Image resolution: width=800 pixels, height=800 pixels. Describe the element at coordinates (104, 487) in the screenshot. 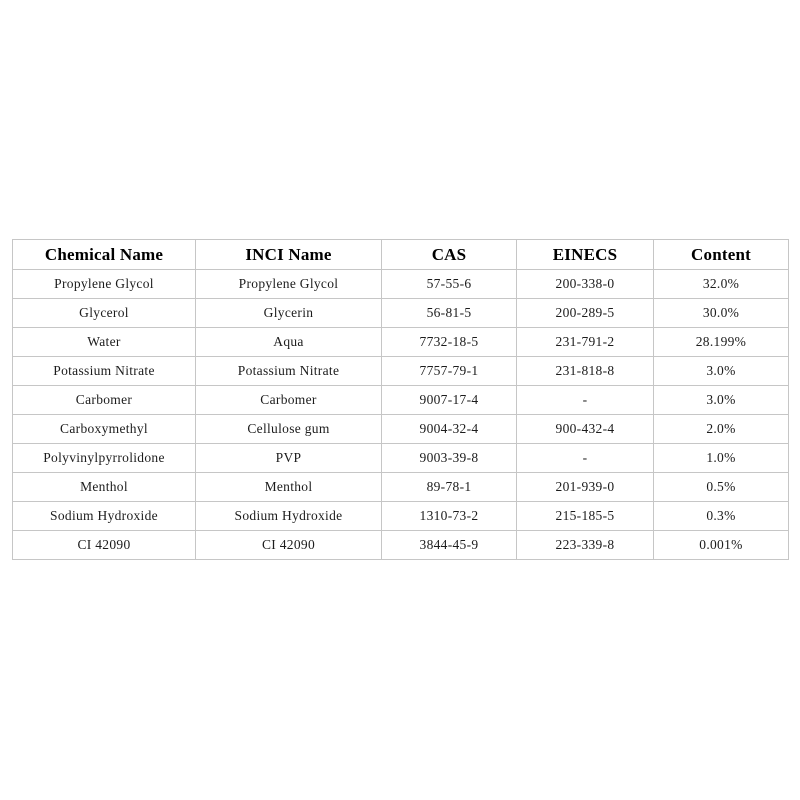

I see `cell-chemical-name: Menthol` at that location.